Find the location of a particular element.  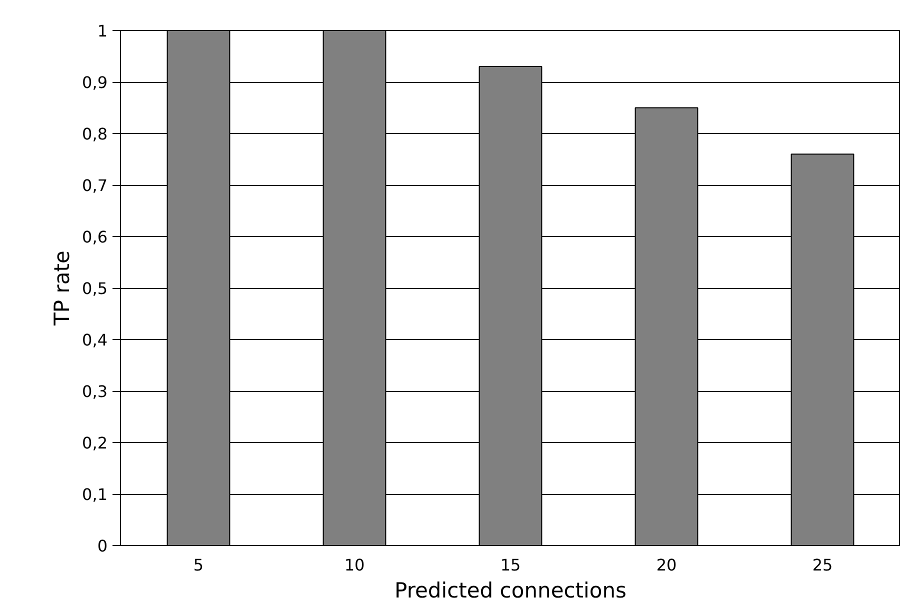

y-tick-label: 0 is located at coordinates (102, 546).